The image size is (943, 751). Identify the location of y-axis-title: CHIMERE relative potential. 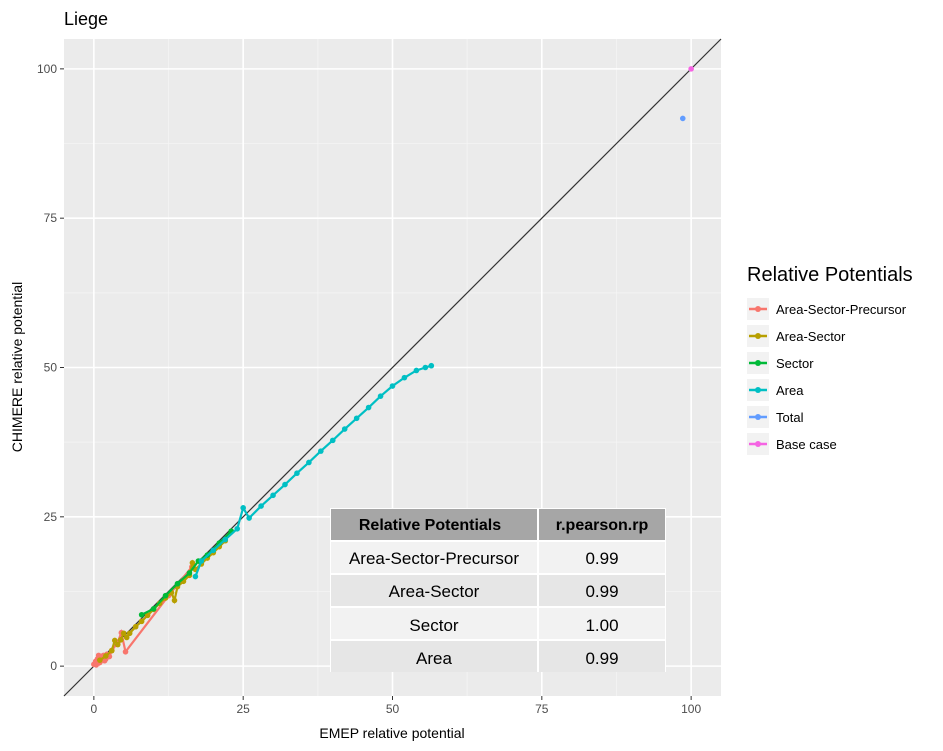
(17, 367).